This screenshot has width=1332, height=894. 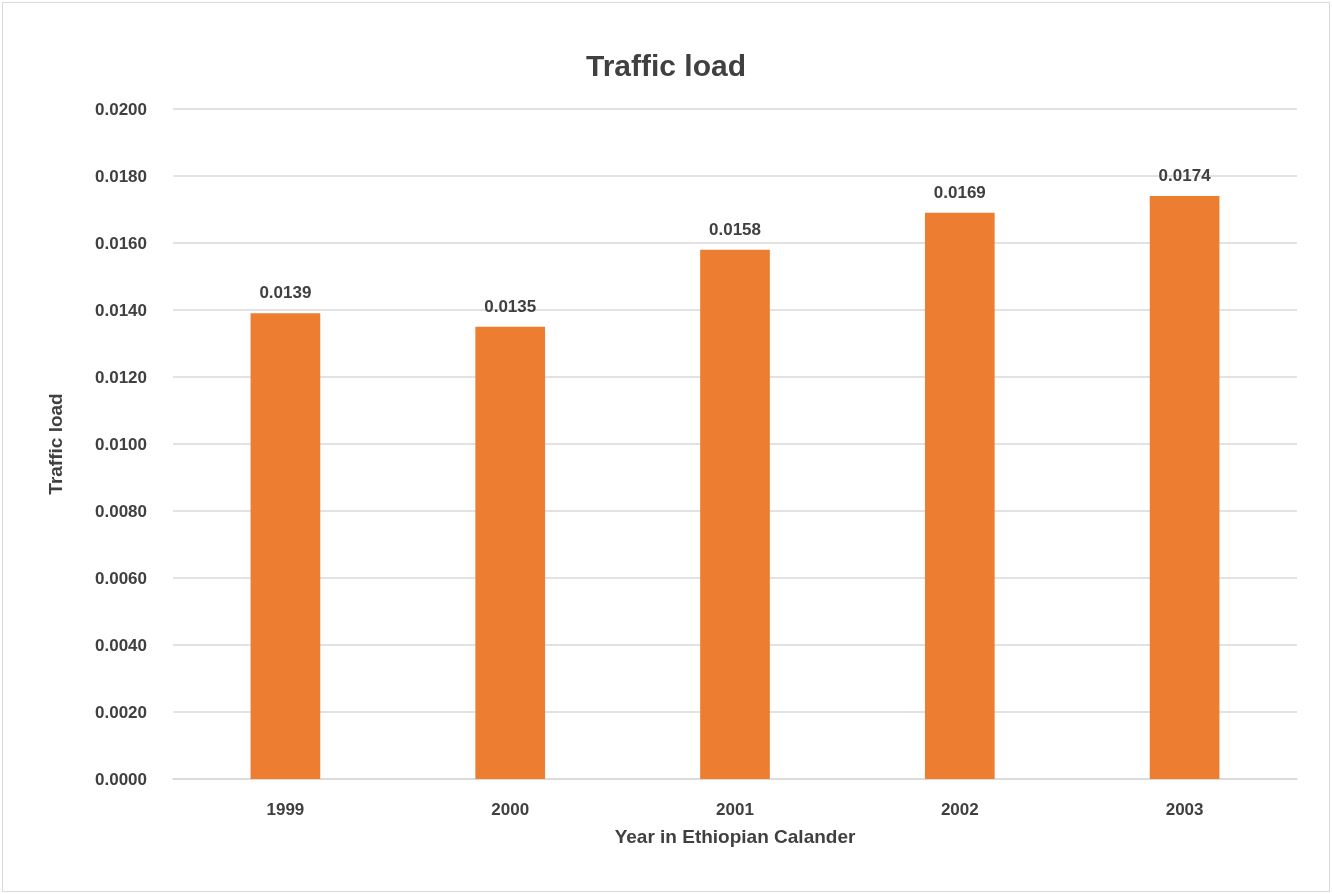 What do you see at coordinates (1184, 809) in the screenshot?
I see `x-tick-label: 2003` at bounding box center [1184, 809].